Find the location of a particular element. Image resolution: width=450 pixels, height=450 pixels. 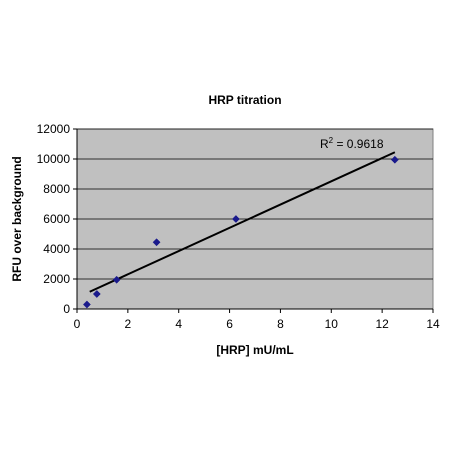

y-tick-label: 4000 is located at coordinates (56, 249).